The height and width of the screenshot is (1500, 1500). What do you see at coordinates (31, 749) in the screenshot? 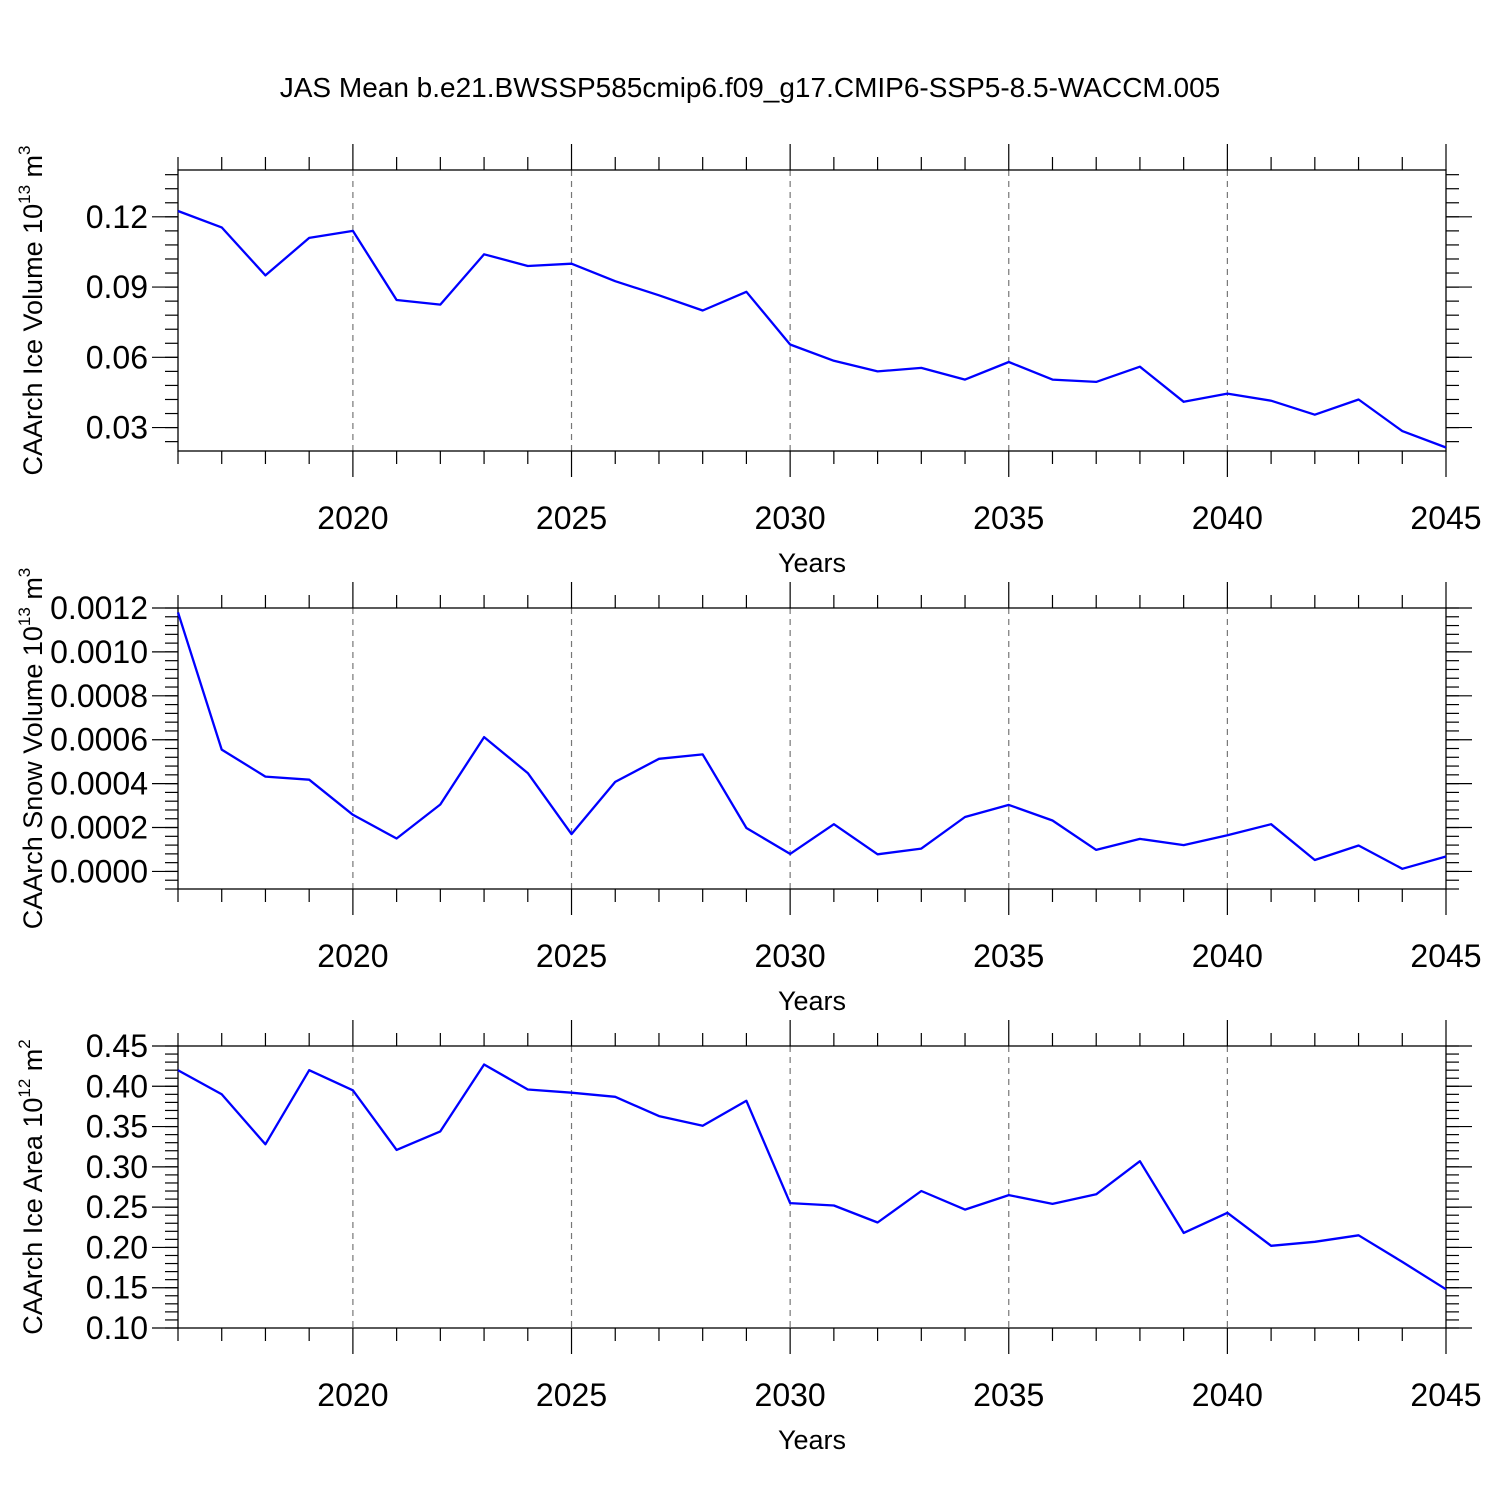
I see `y-axis-label: CAArch Snow Volume 1013 m3` at bounding box center [31, 749].